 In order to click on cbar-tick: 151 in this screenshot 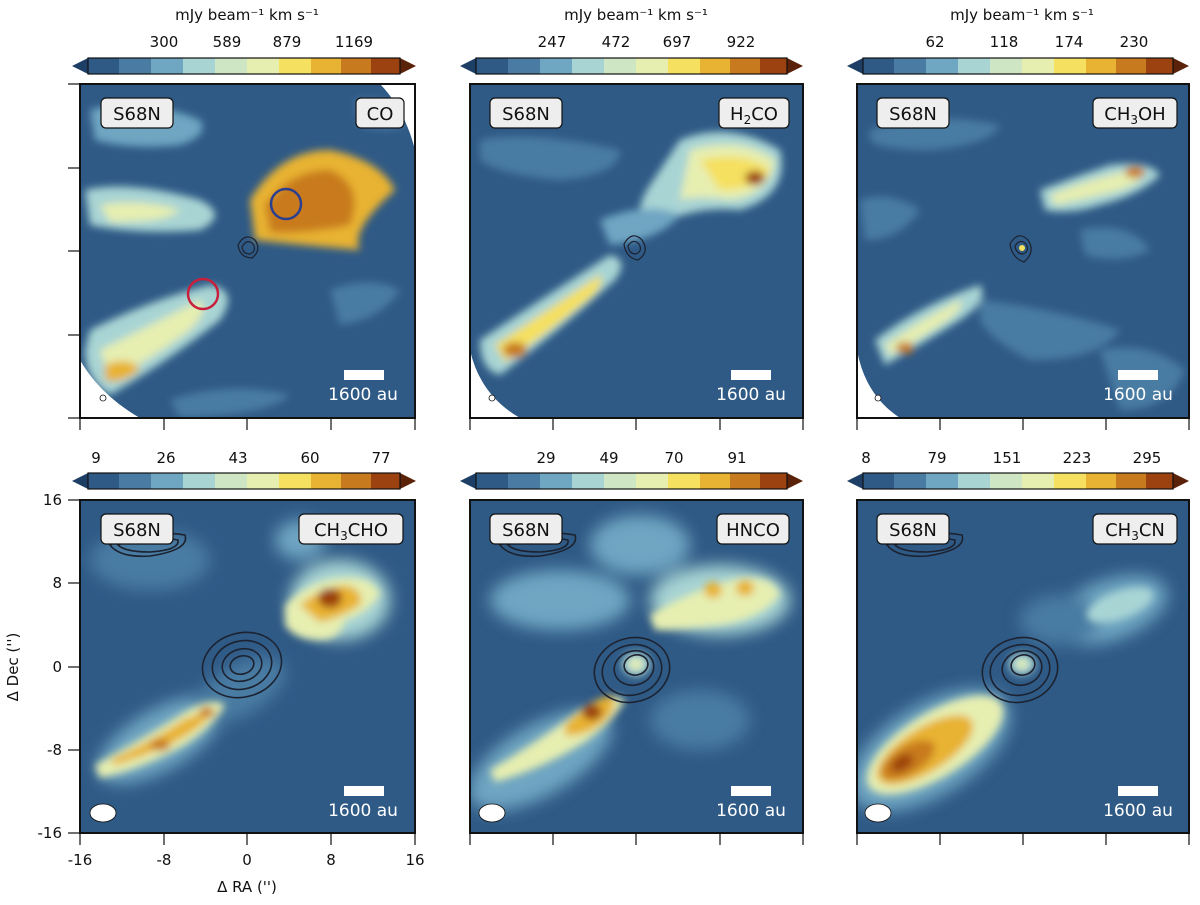, I will do `click(1007, 458)`.